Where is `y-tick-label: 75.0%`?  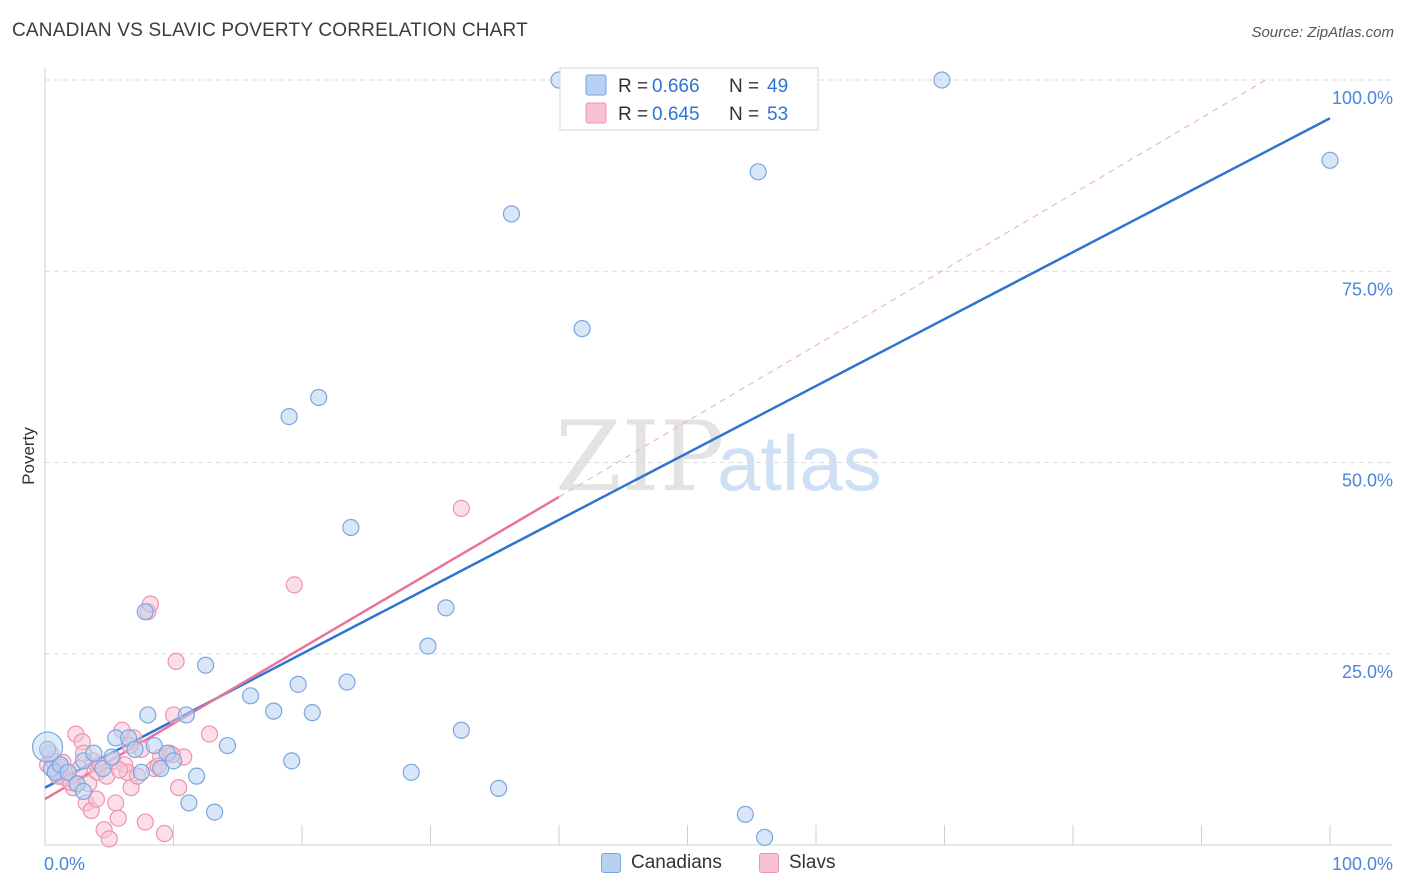 y-tick-label: 75.0% is located at coordinates (1367, 289).